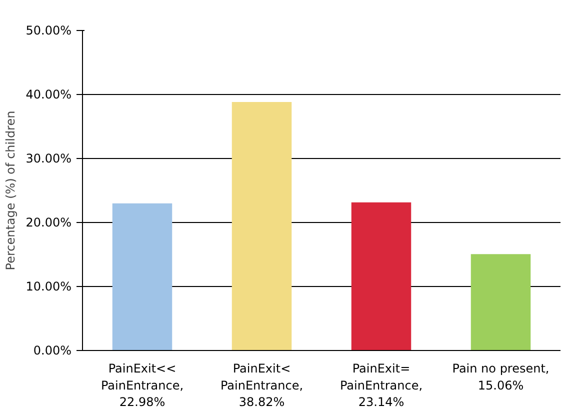 The height and width of the screenshot is (417, 585). I want to click on x-tick-label: PainExit< PainEntrance, 38.82%, so click(262, 386).